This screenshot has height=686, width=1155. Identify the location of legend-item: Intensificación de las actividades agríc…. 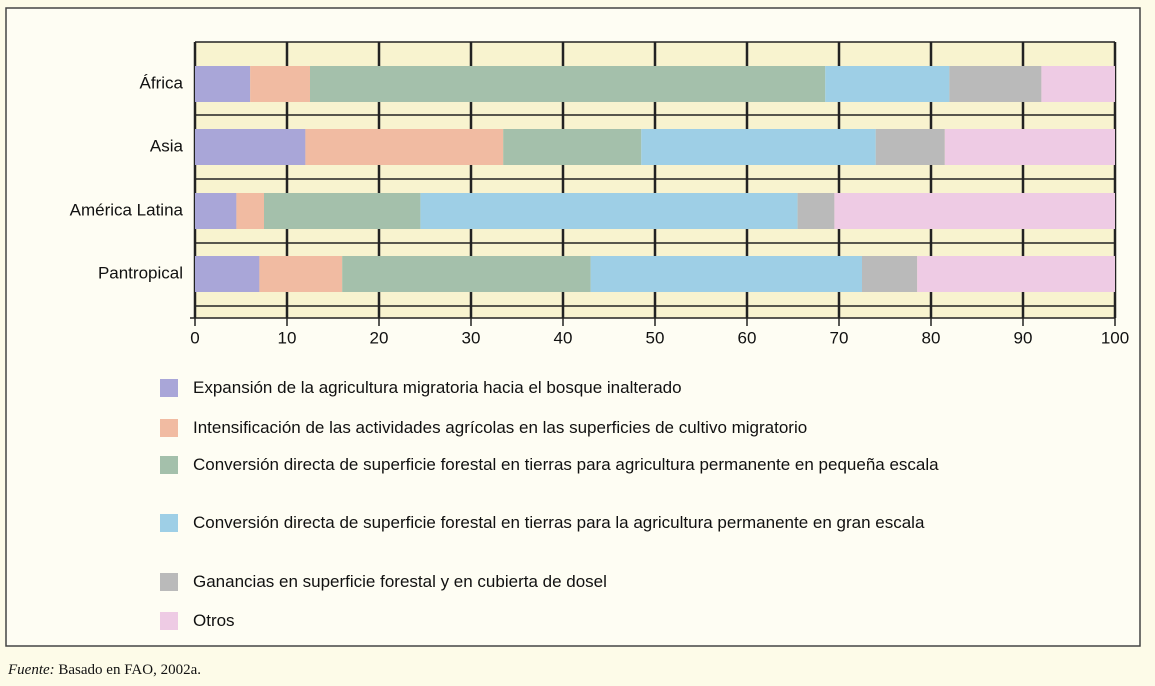
(616, 427).